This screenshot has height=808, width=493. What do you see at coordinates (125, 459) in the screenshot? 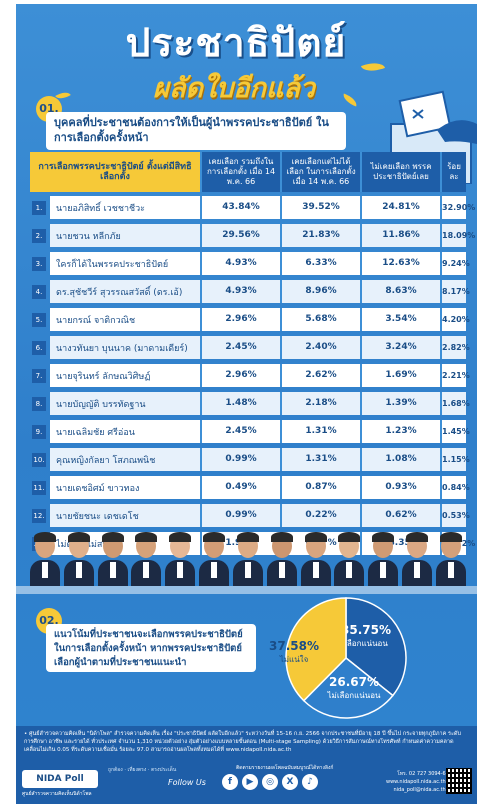
I see `candidate-name: คุณหญิงกัลยา โสภณพนิช` at bounding box center [125, 459].